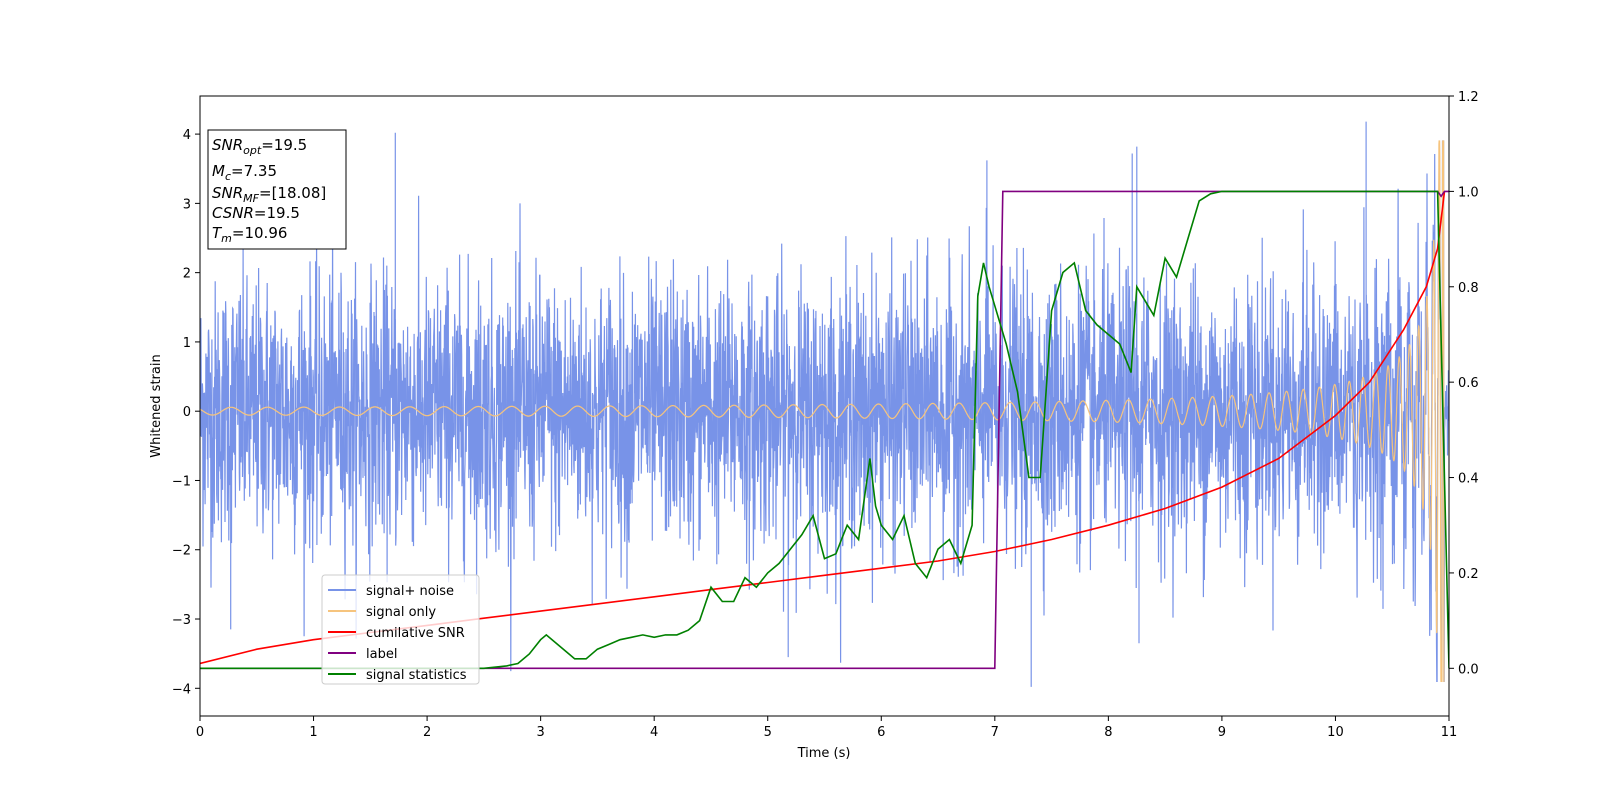 This screenshot has width=1600, height=800. I want to click on x-tick-label: 7, so click(995, 732).